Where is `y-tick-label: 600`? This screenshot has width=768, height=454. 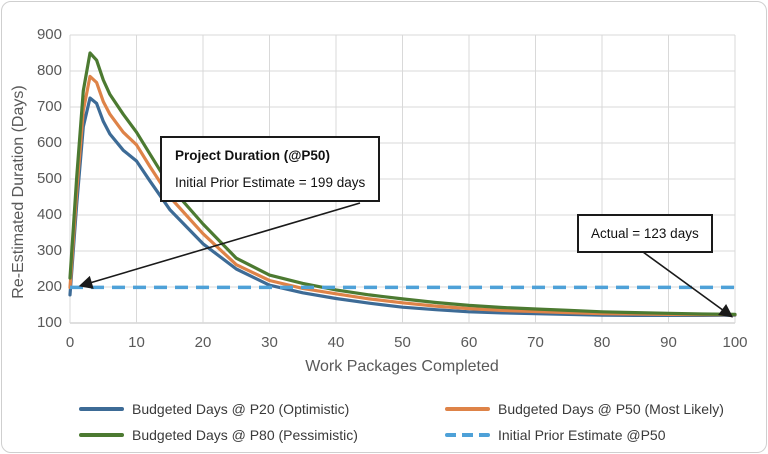 y-tick-label: 600 is located at coordinates (49, 142).